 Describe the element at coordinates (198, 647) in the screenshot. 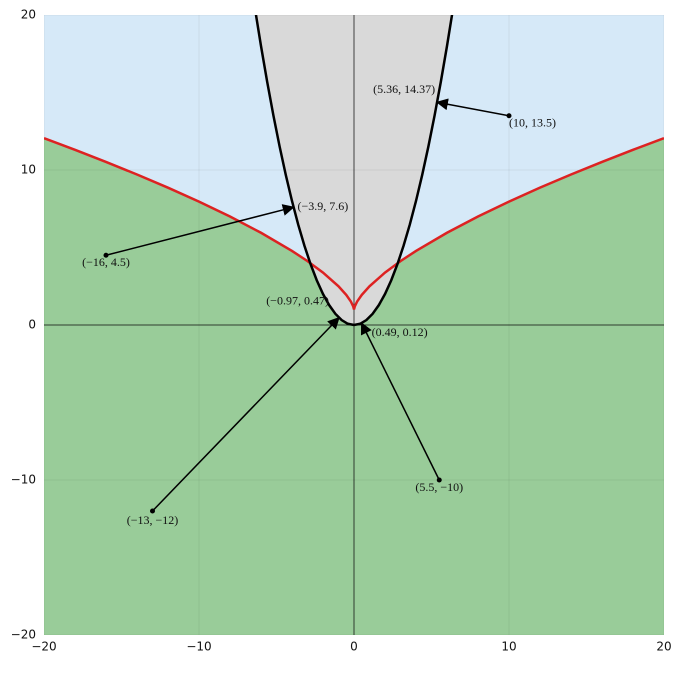

I see `x-tick-label: −10` at that location.